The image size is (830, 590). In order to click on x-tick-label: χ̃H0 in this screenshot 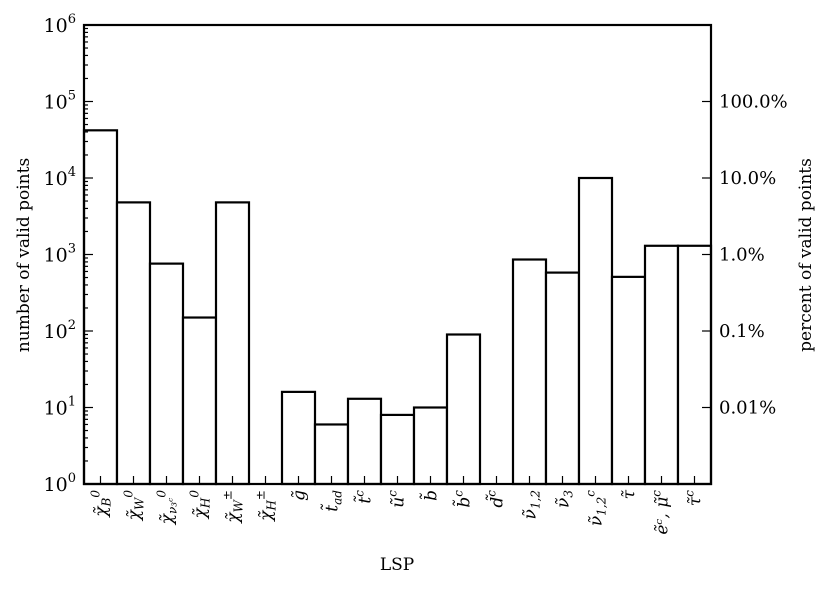, I will do `click(200, 505)`.